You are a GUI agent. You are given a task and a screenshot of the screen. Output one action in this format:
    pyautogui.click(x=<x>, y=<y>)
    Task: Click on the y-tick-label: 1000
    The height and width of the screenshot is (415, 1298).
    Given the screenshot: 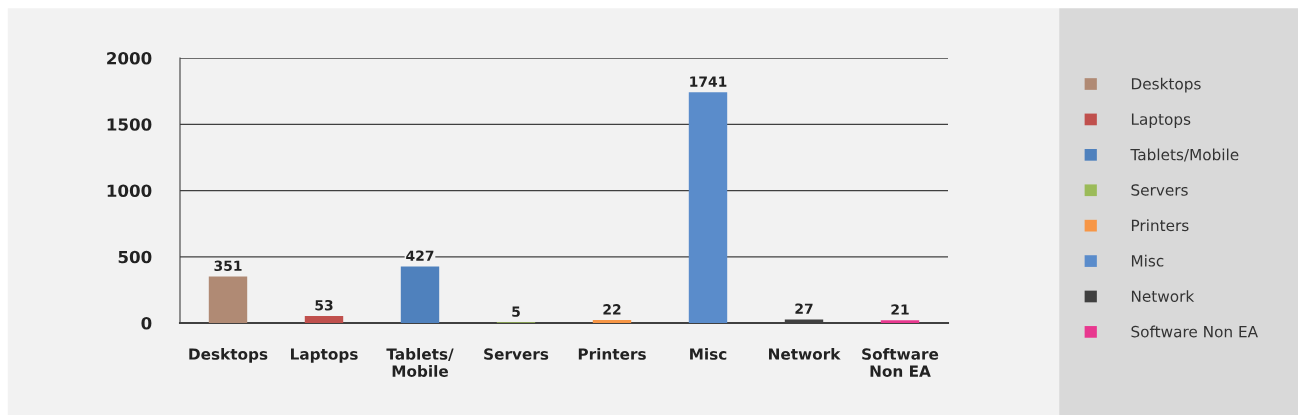 What is the action you would take?
    pyautogui.click(x=129, y=191)
    